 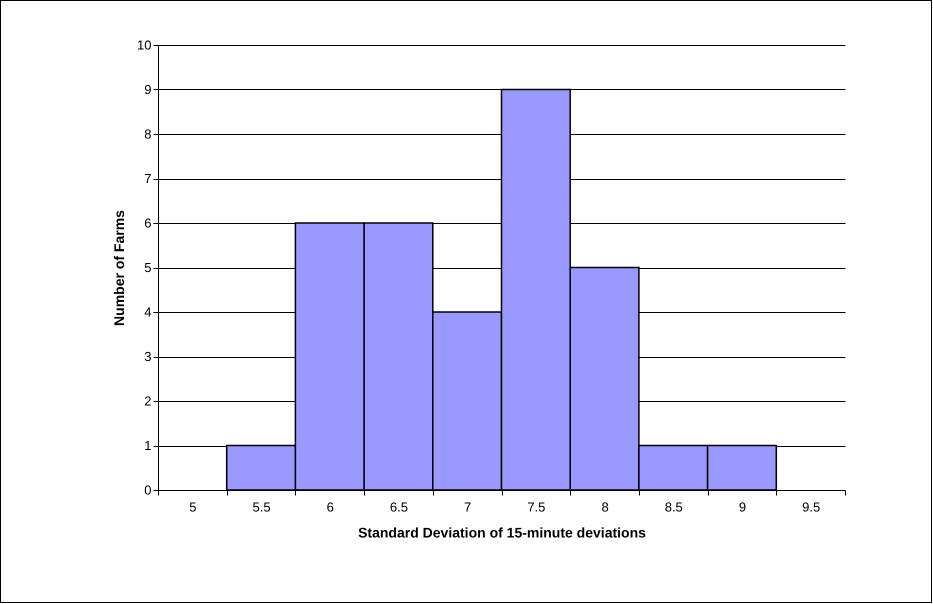 I want to click on y-tick-label: 7, so click(x=148, y=178).